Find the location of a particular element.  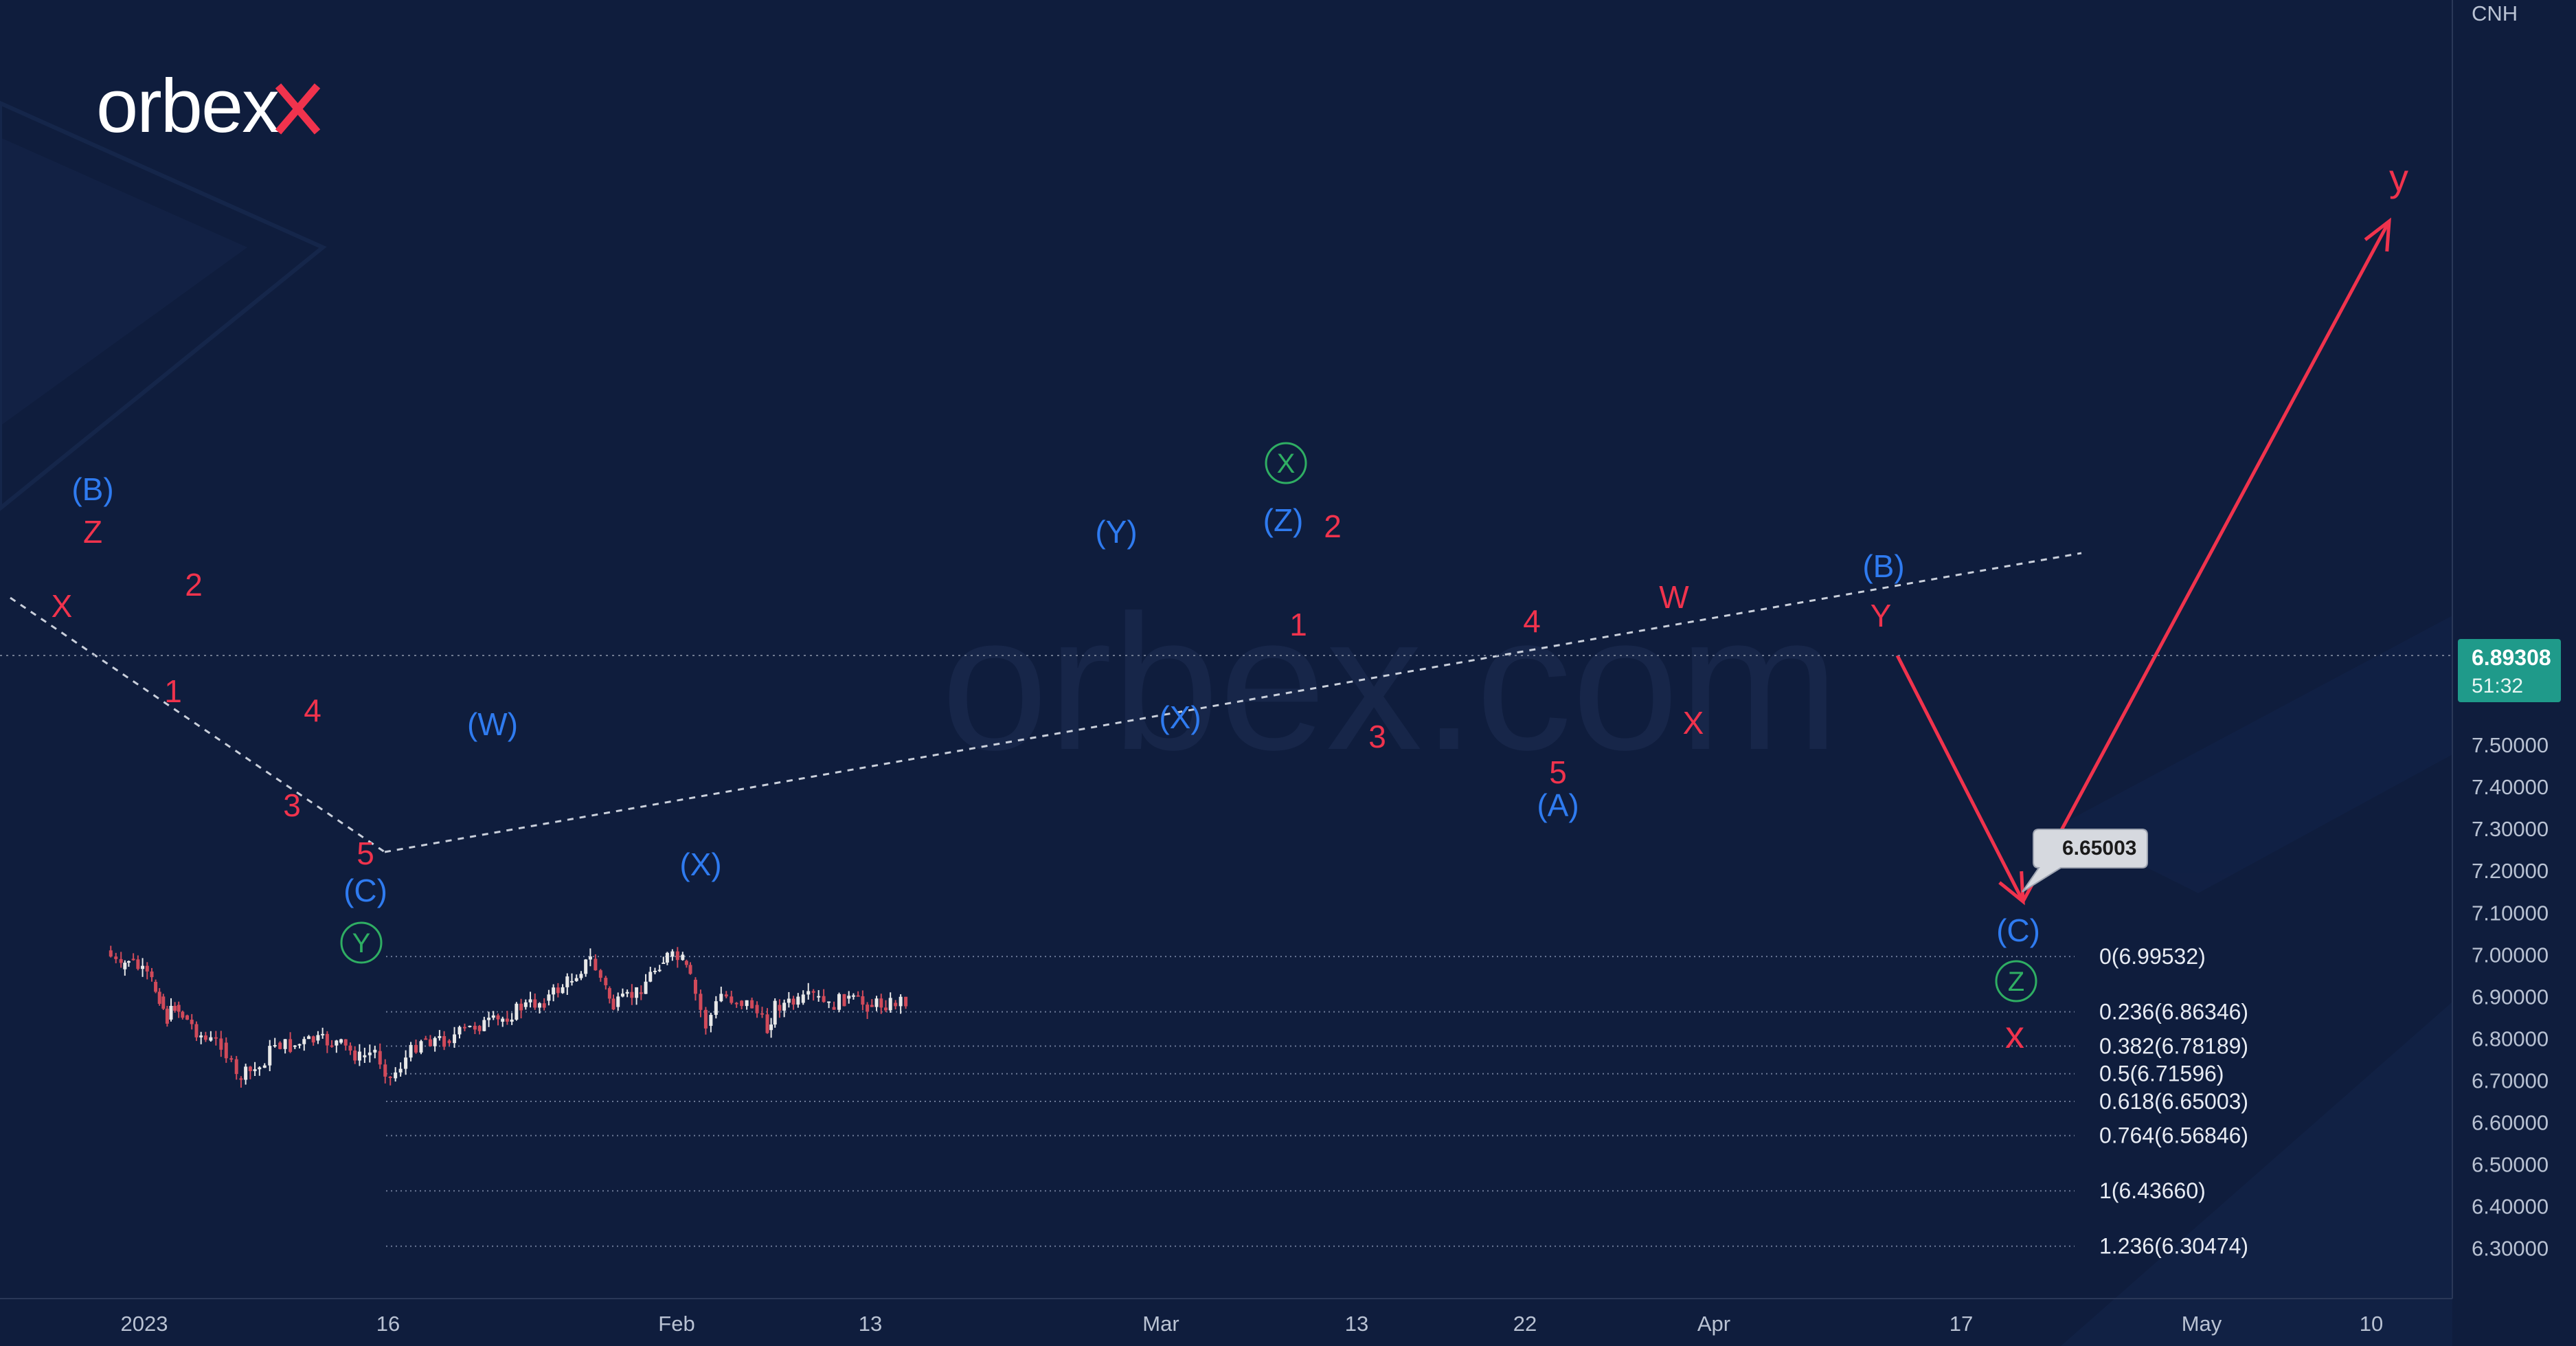

price-badge-value: 6.89308 is located at coordinates (2511, 657).